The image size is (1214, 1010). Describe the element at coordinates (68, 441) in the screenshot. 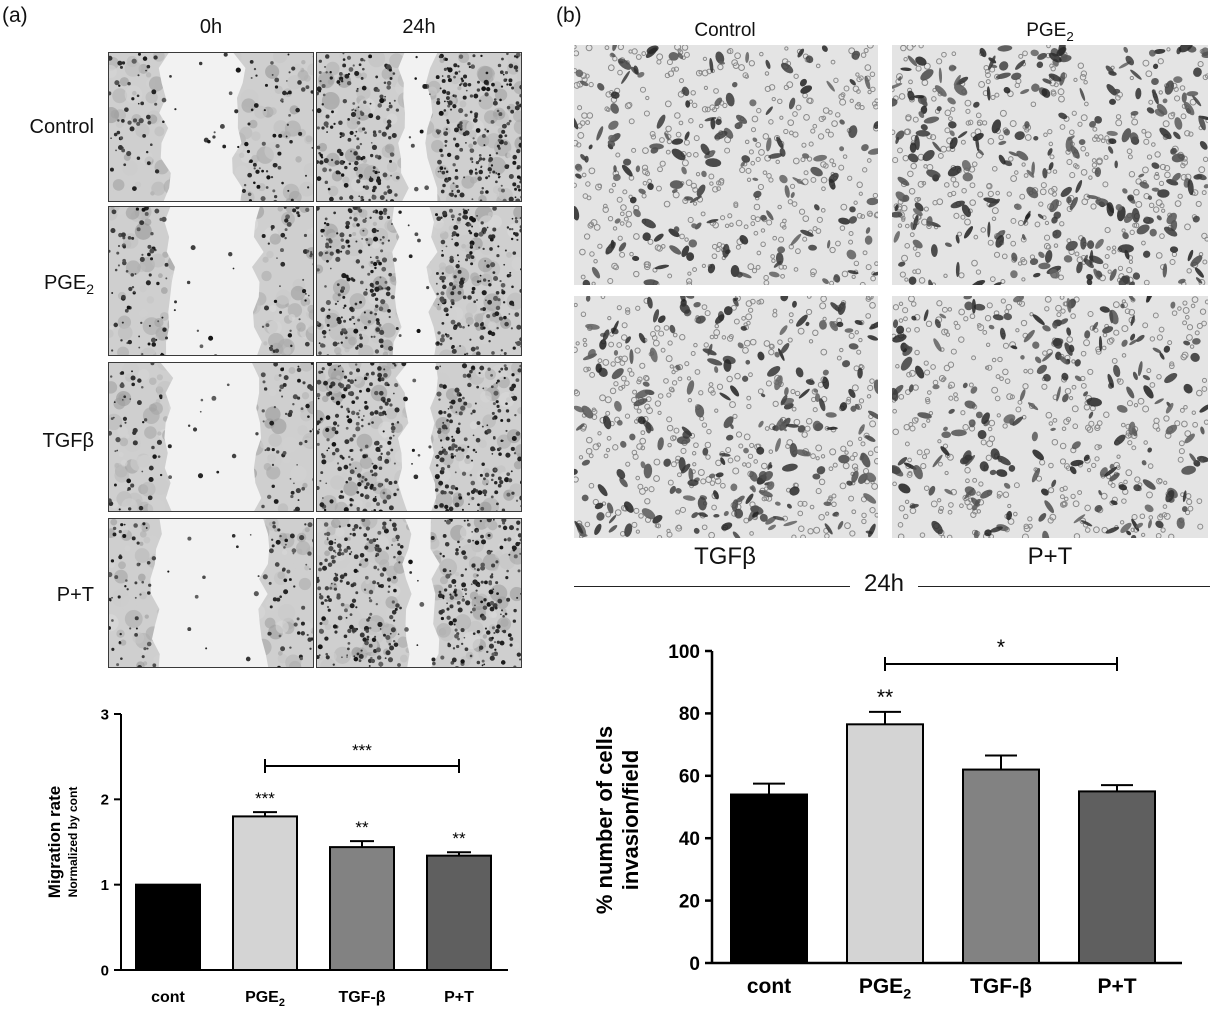

I see `row-label-tgfb: TGFβ` at that location.